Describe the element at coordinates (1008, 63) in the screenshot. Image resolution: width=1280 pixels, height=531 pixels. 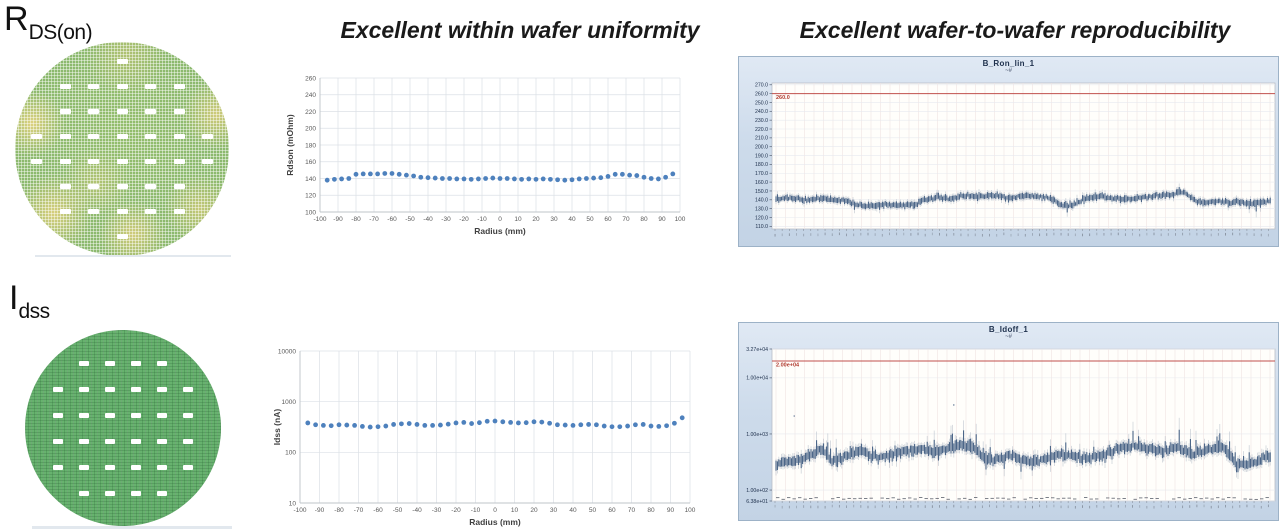
I see `ron-control-chart-title: B_Ron_lin_1` at that location.